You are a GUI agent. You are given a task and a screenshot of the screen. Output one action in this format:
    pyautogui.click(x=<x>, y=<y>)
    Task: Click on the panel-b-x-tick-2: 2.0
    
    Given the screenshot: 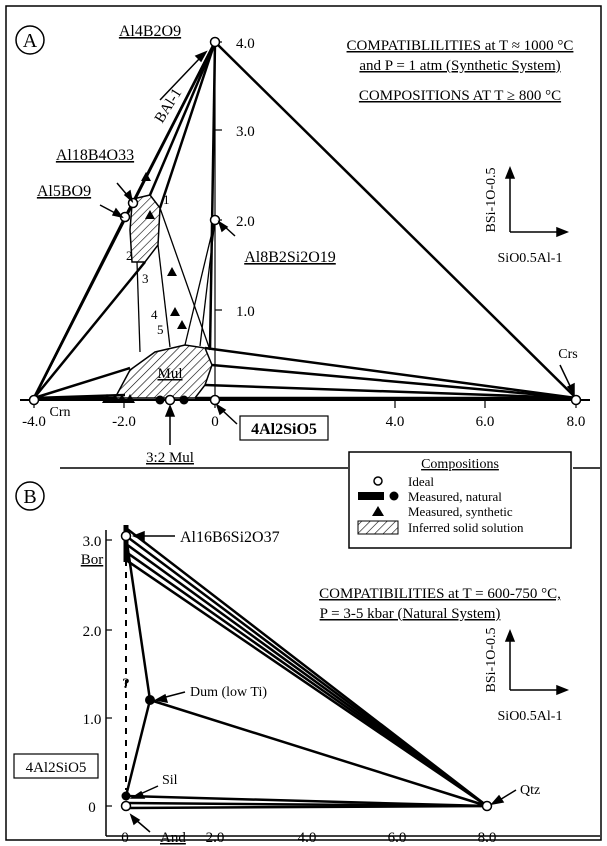 What is the action you would take?
    pyautogui.click(x=215, y=838)
    